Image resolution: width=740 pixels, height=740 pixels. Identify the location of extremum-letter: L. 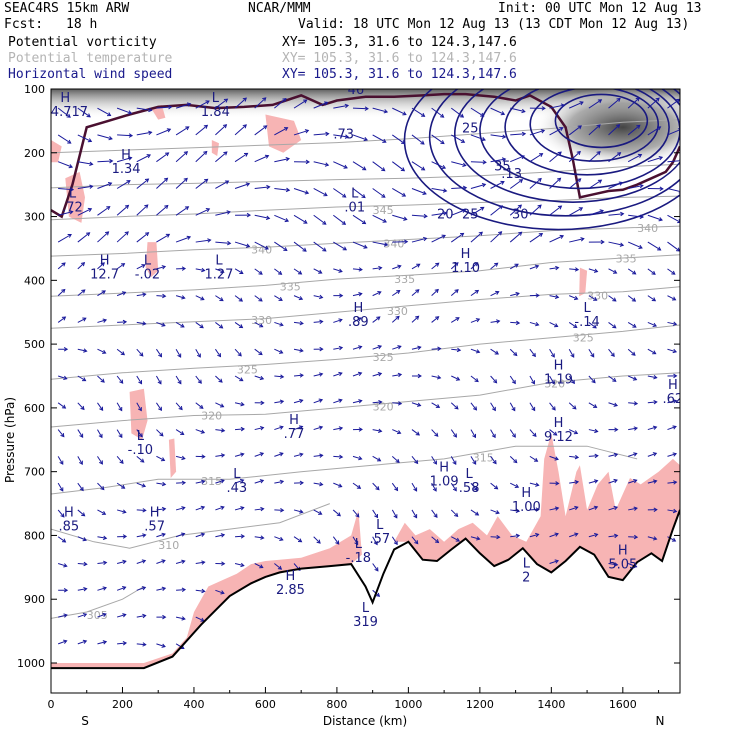
(470, 474).